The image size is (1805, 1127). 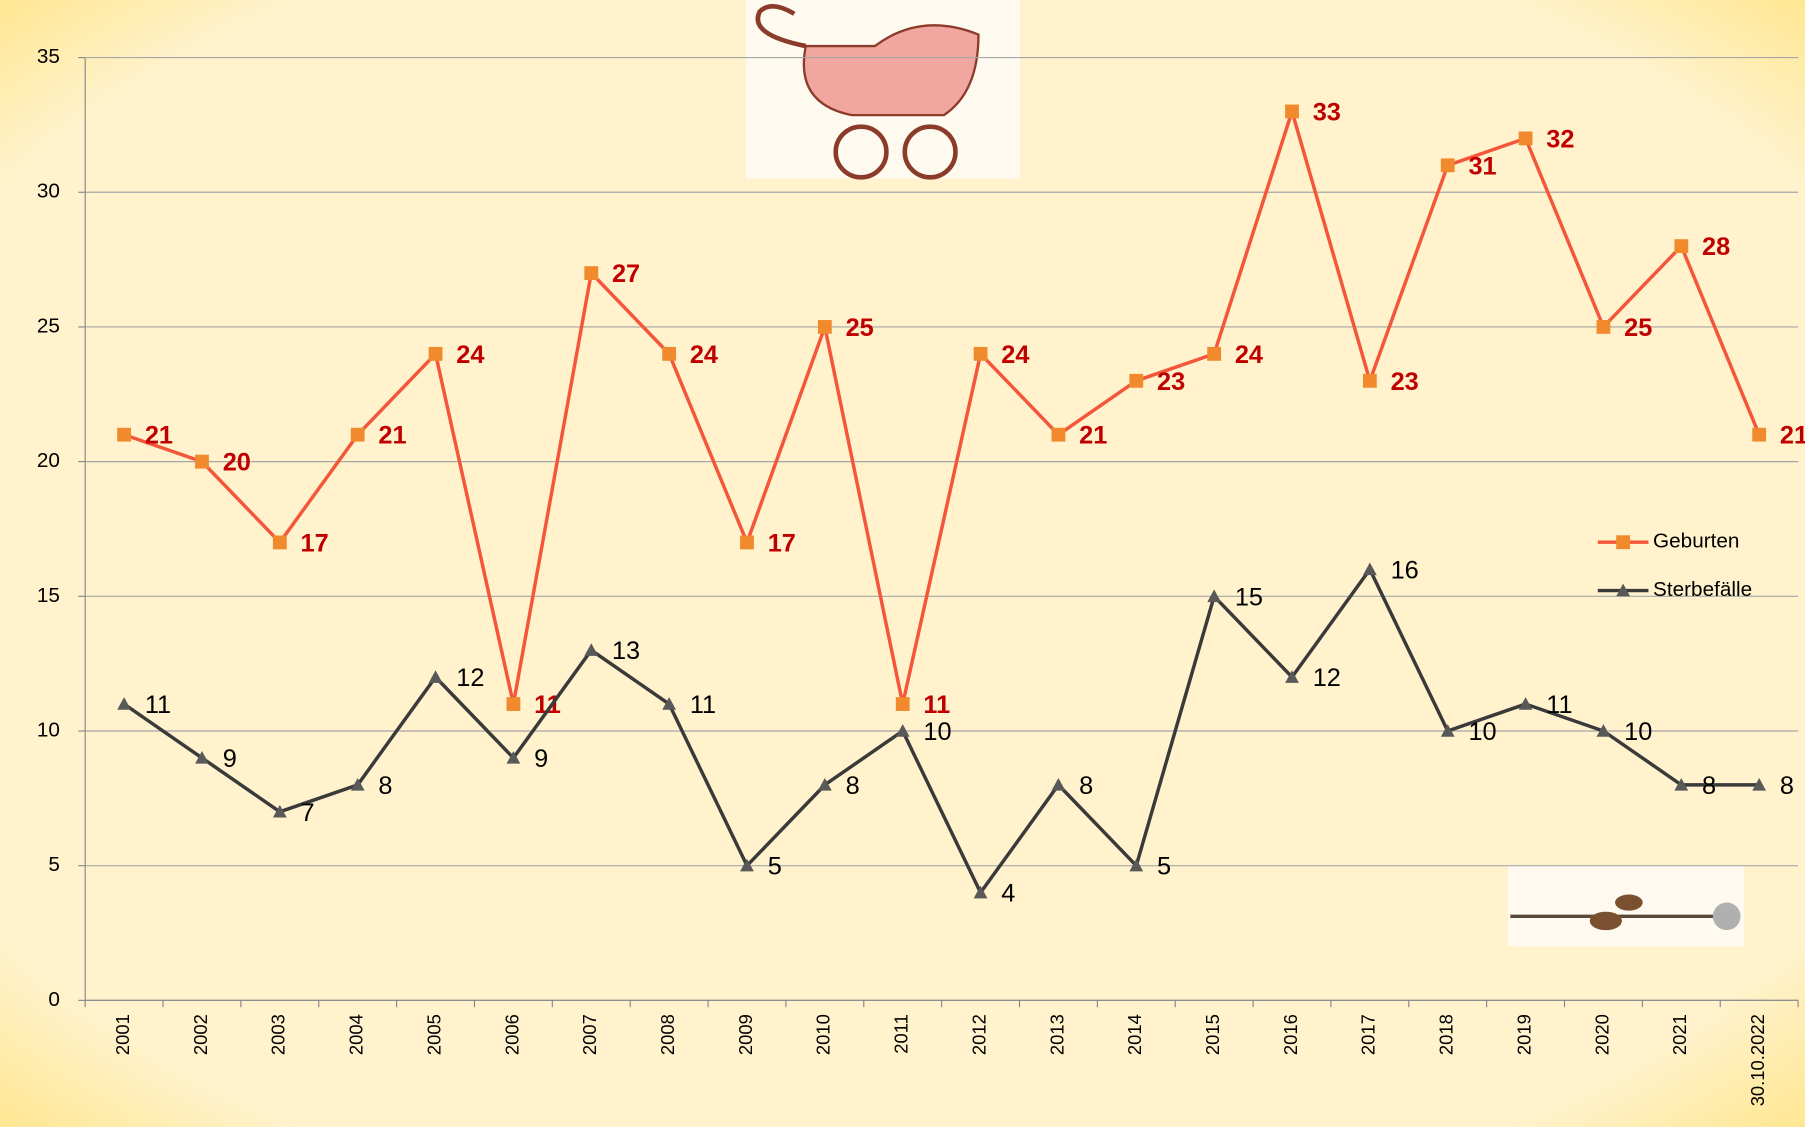 I want to click on data-label: 20, so click(x=237, y=463).